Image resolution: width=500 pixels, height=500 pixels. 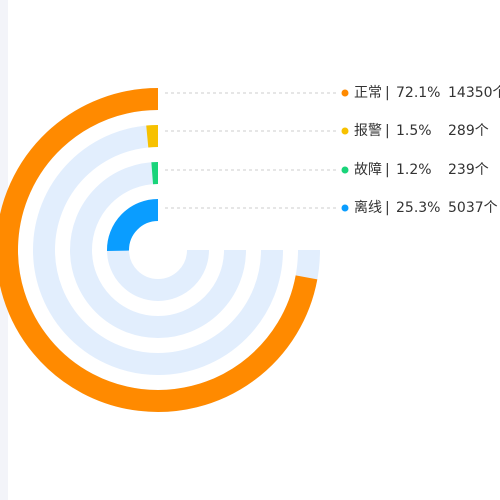 I want to click on legend-name: 正常, so click(x=368, y=93).